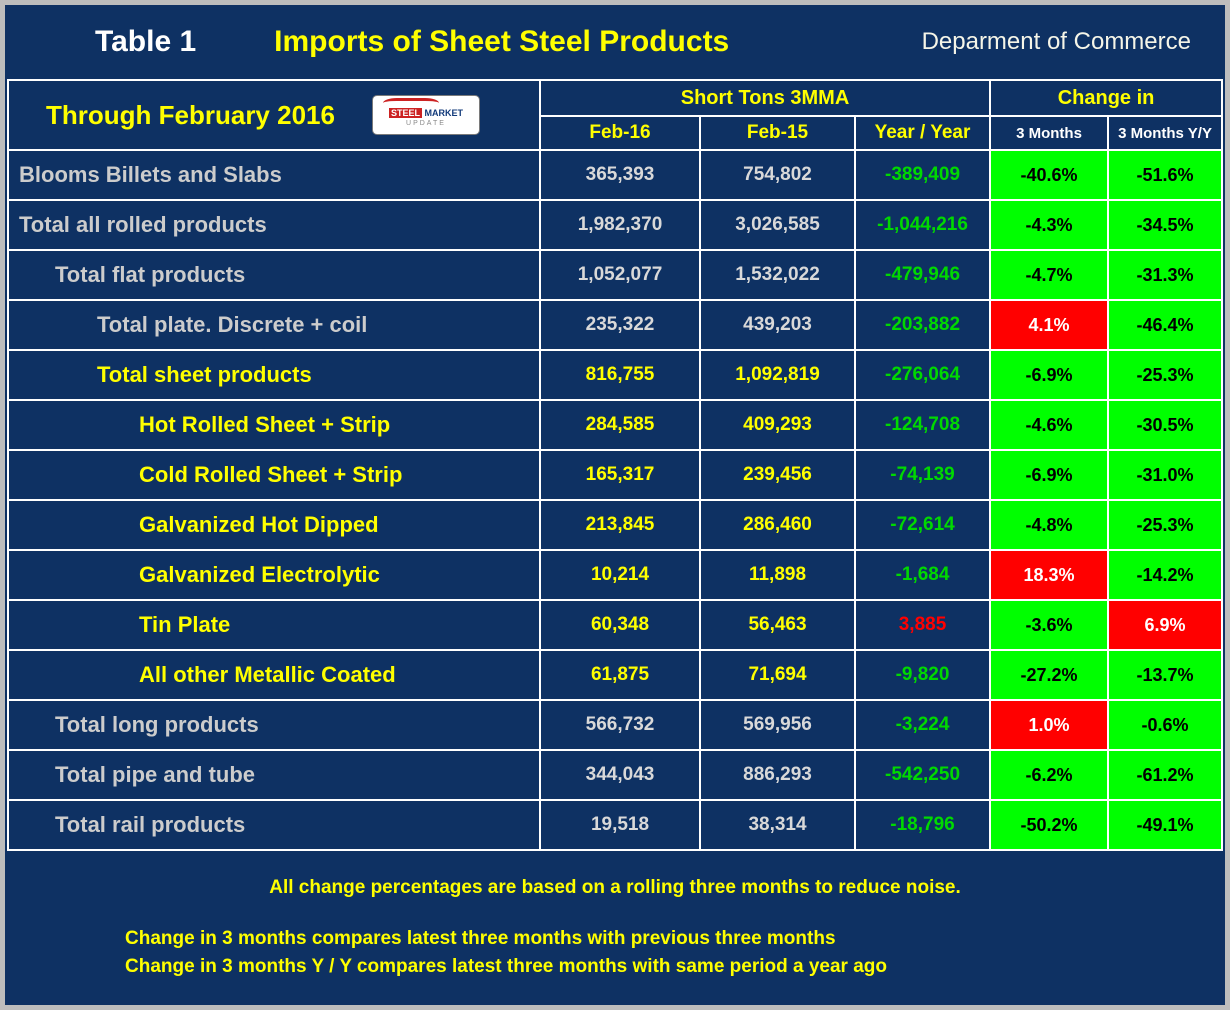 The height and width of the screenshot is (1010, 1230). Describe the element at coordinates (777, 175) in the screenshot. I see `feb15-value: 754,802` at that location.